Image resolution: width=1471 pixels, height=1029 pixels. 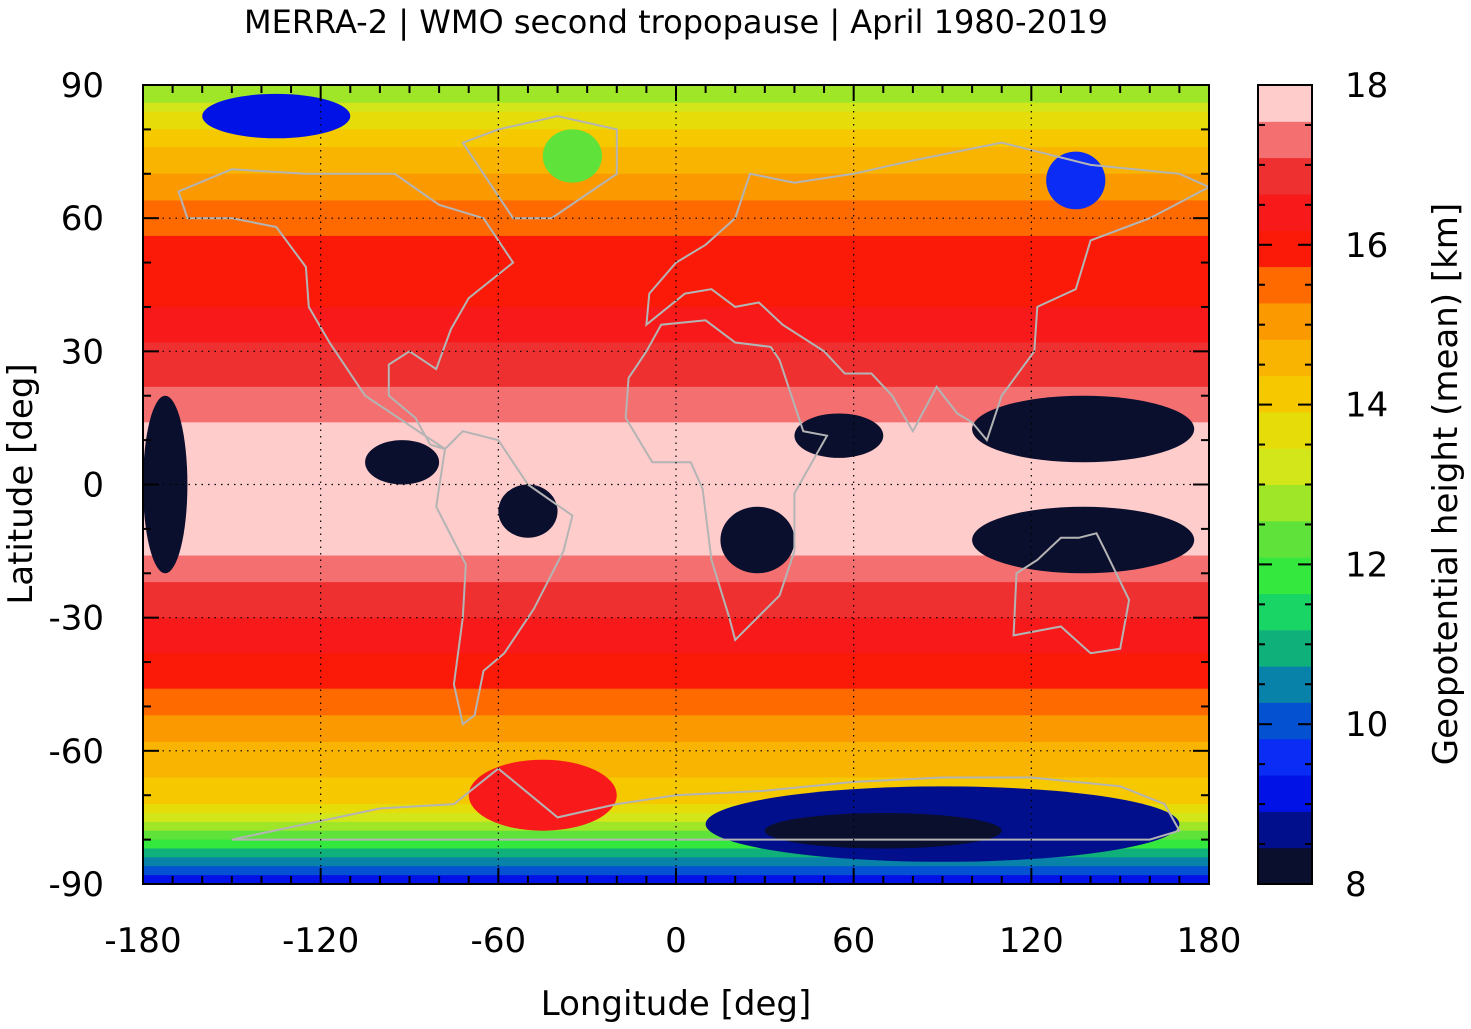 I want to click on colorbar-tick-label: 18, so click(x=1366, y=86).